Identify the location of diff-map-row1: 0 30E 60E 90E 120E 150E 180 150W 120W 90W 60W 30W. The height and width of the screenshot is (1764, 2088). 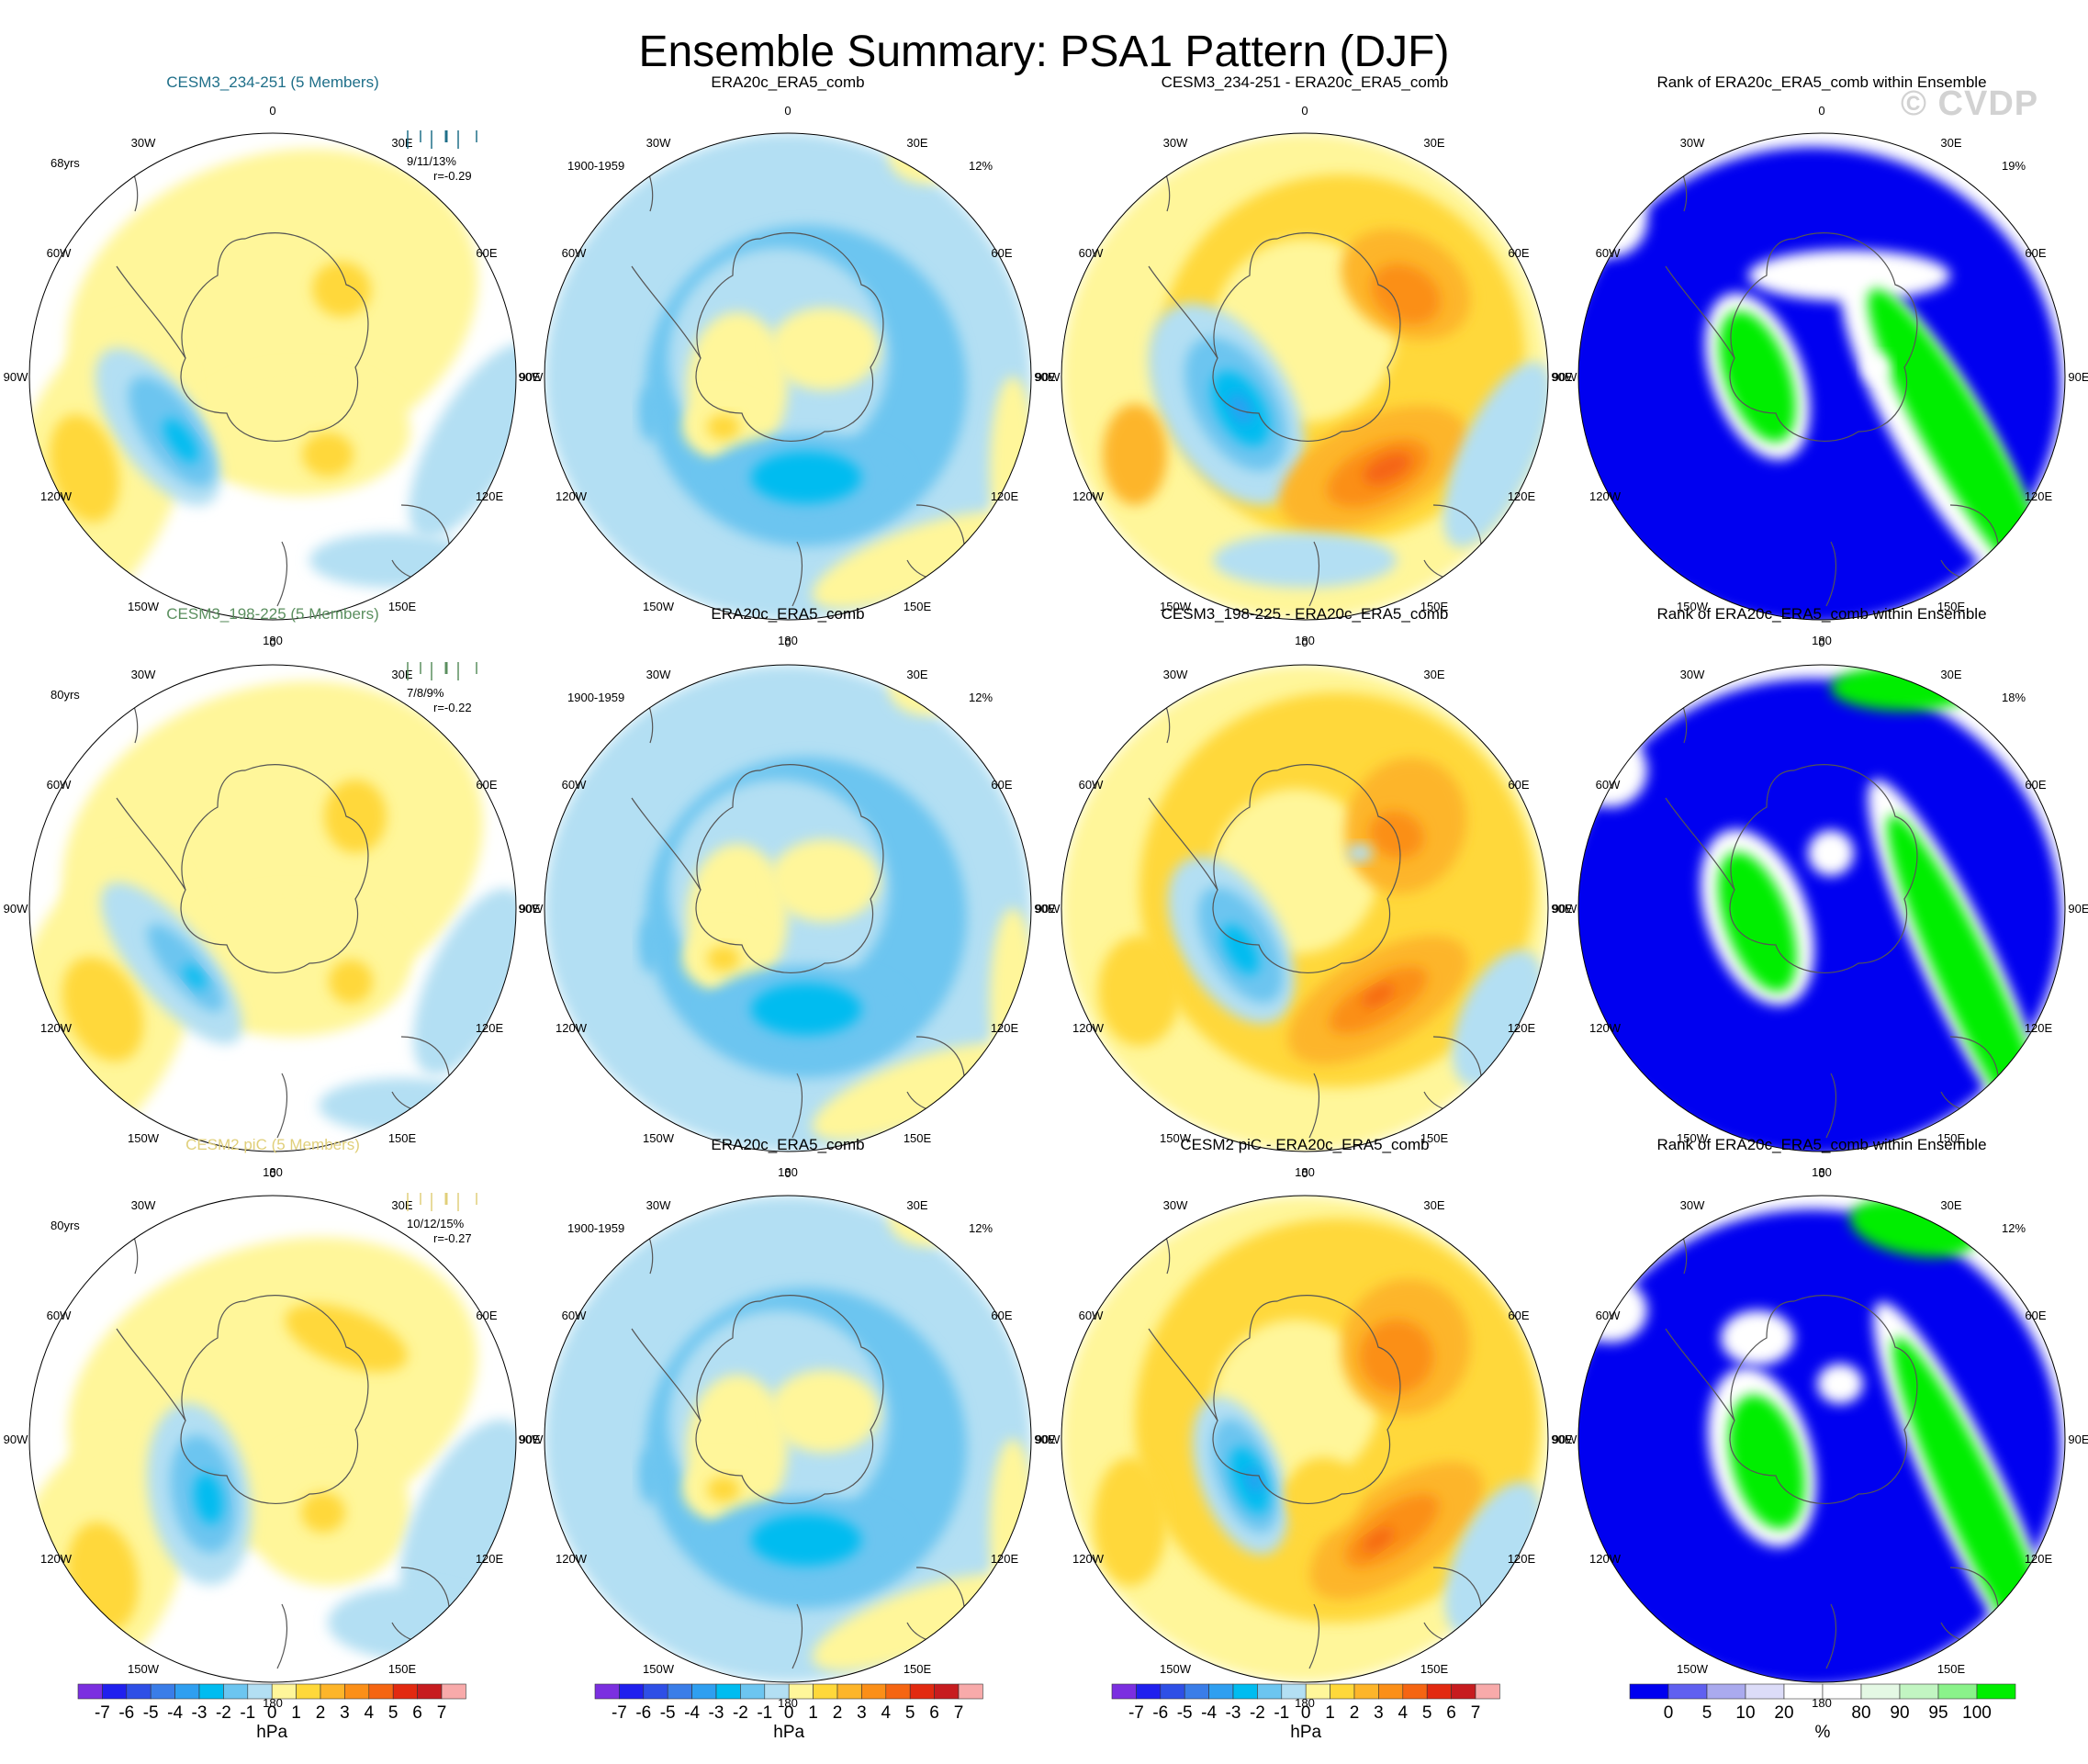
(1304, 375).